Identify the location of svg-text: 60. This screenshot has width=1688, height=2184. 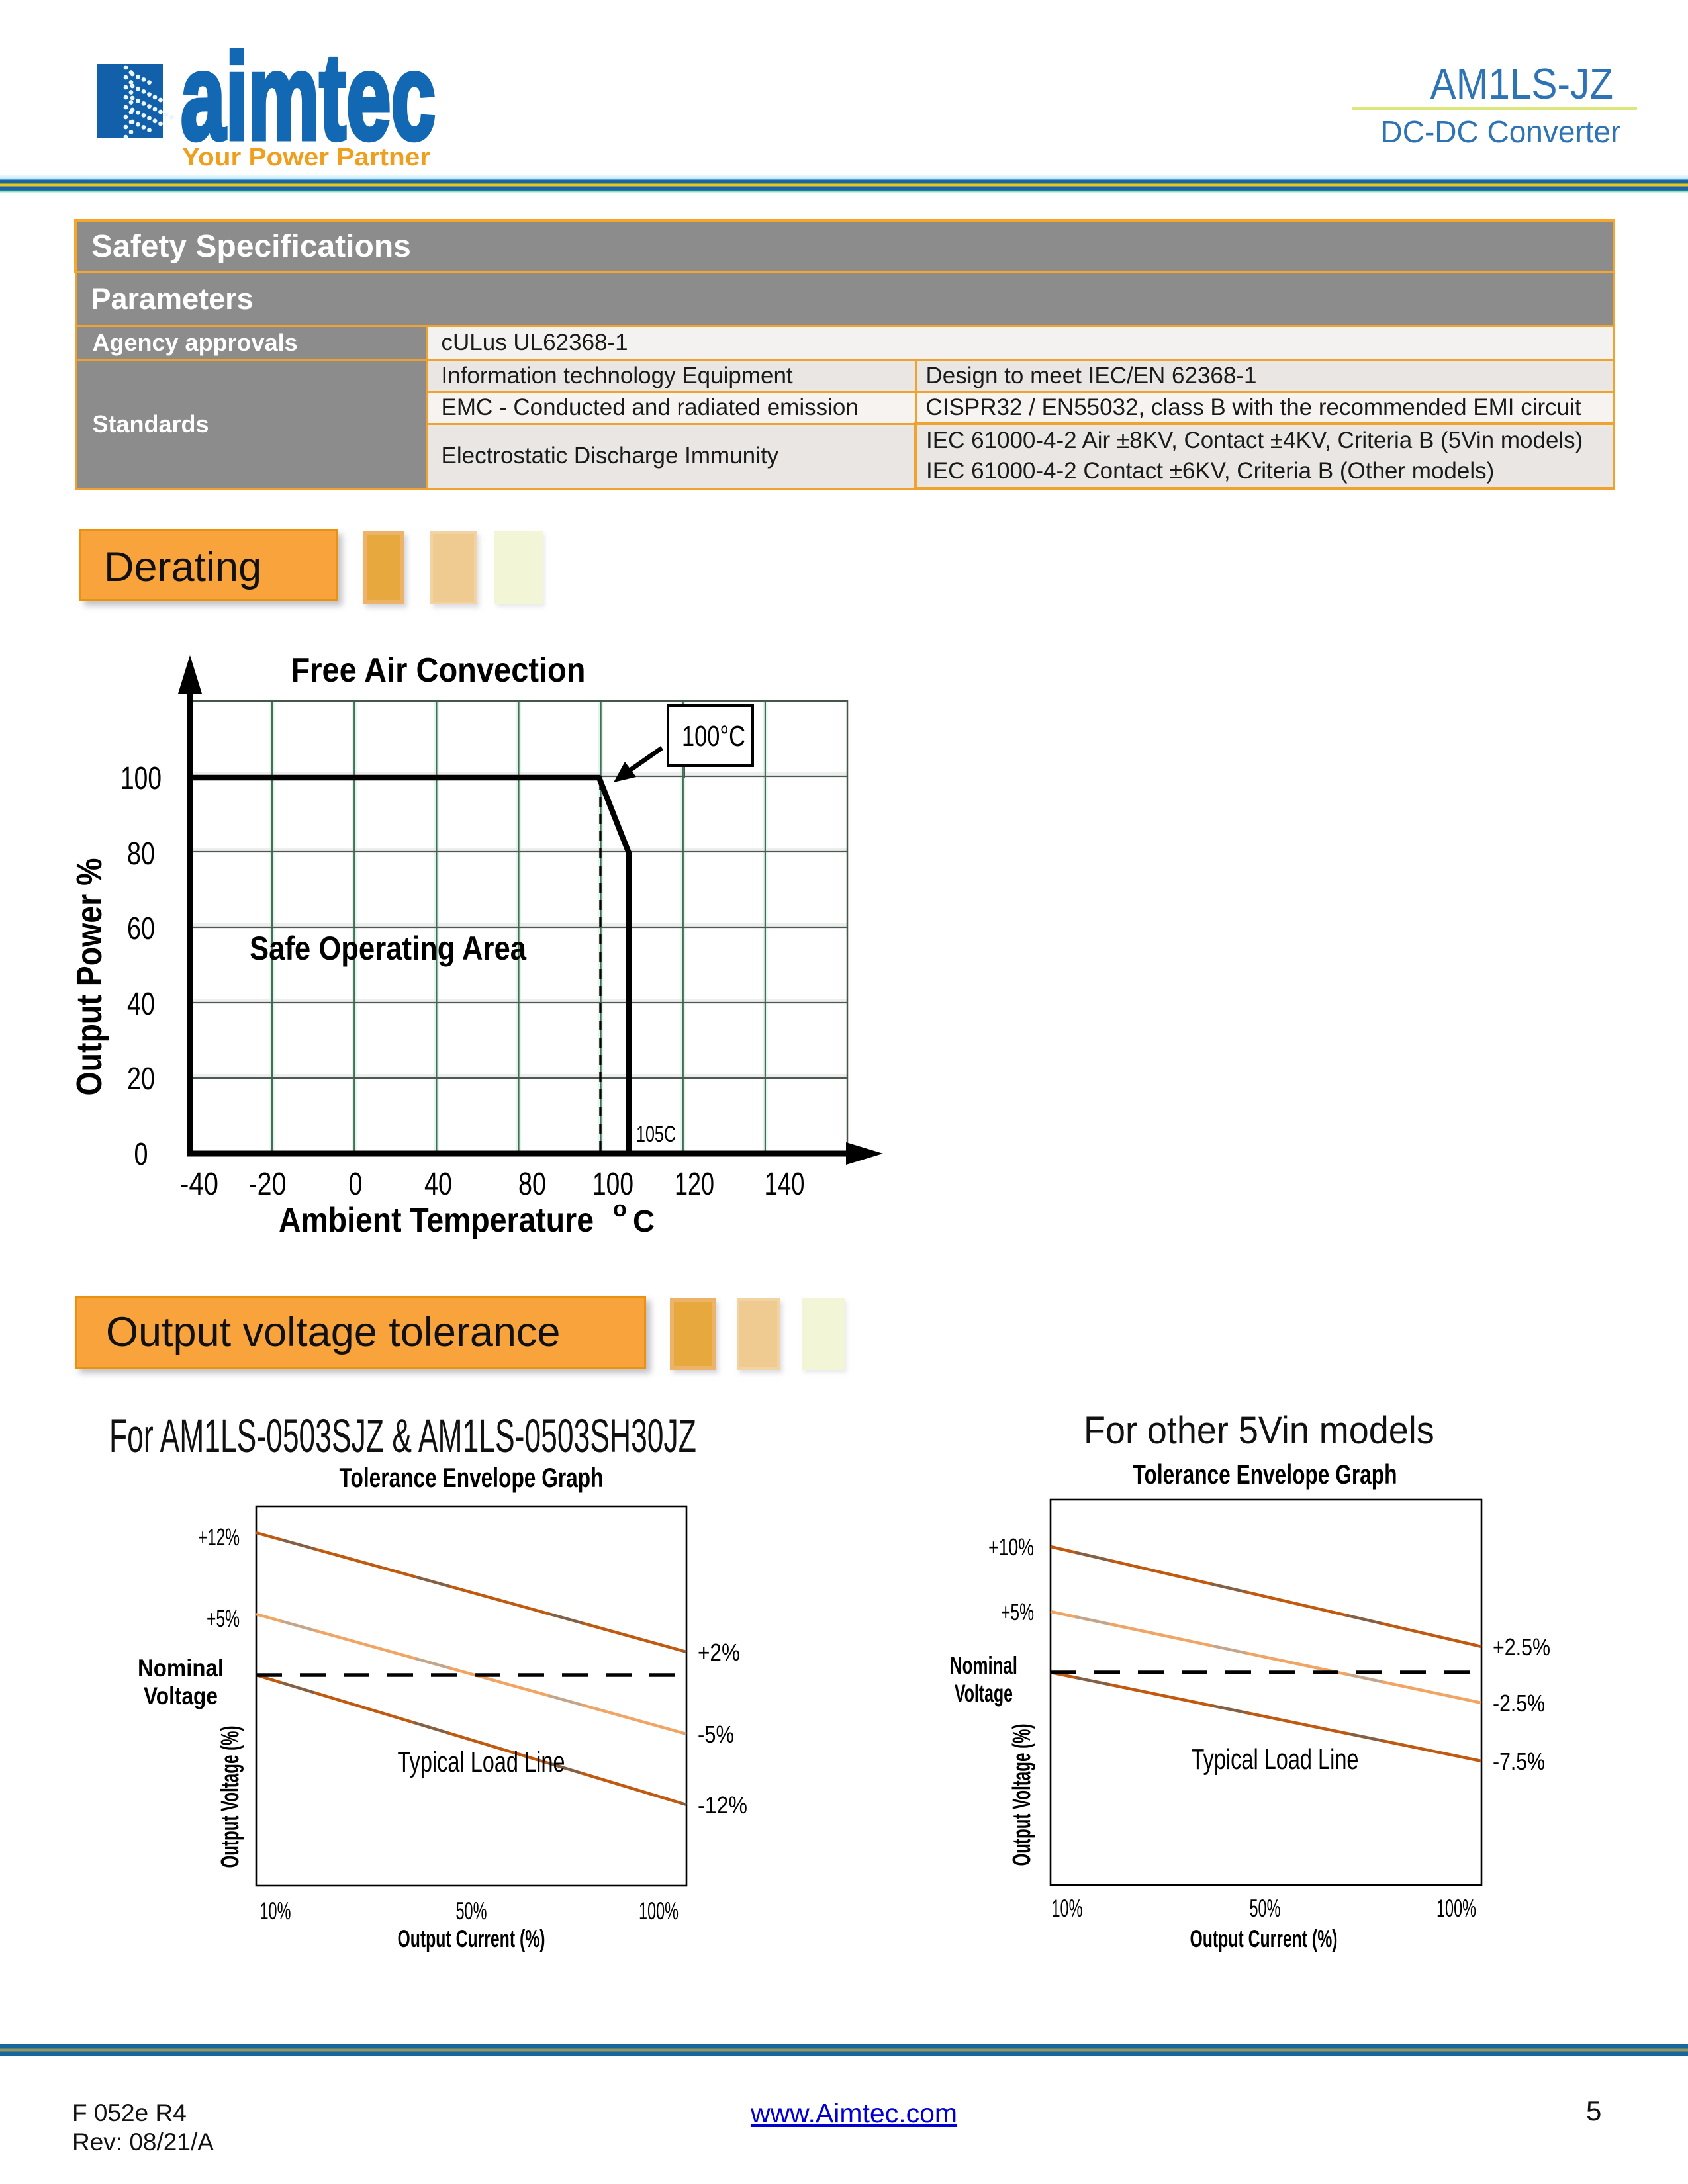
(141, 929).